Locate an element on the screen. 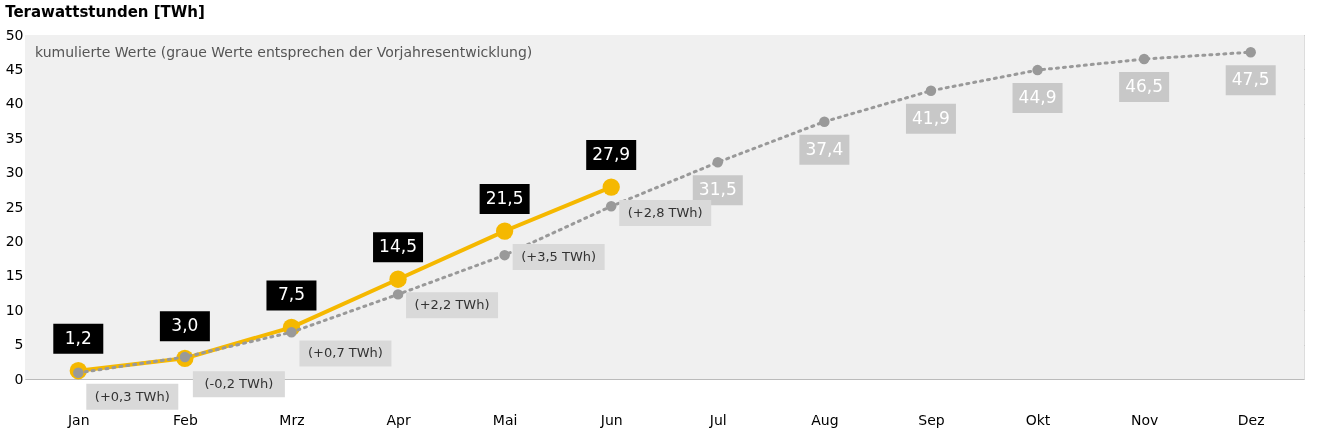 This screenshot has width=1324, height=432. y-tick-label: 50 is located at coordinates (14, 34).